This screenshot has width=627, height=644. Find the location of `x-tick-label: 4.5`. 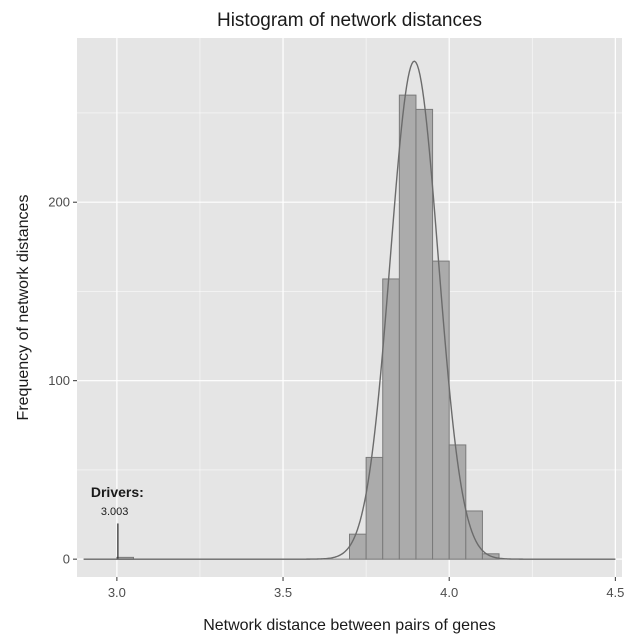

x-tick-label: 4.5 is located at coordinates (615, 592).